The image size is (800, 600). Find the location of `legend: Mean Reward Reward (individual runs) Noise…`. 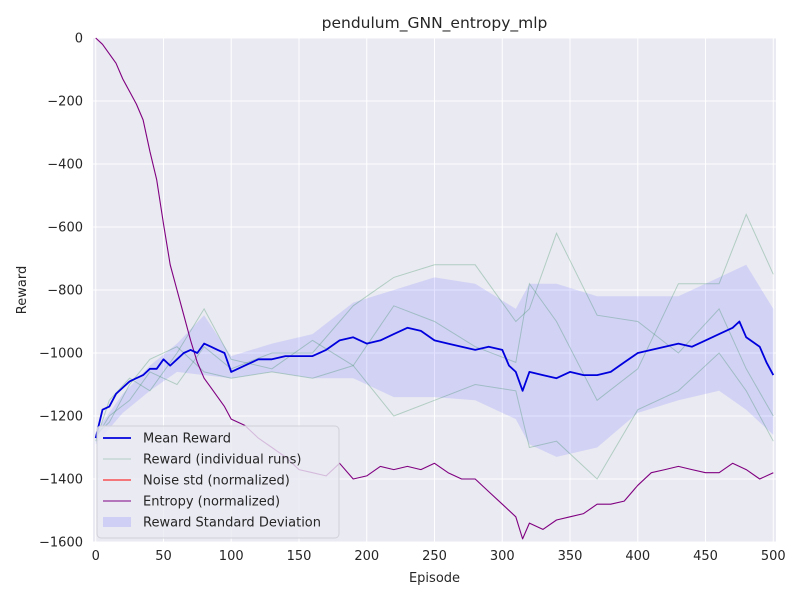

legend: Mean Reward Reward (individual runs) Noise… is located at coordinates (218, 482).